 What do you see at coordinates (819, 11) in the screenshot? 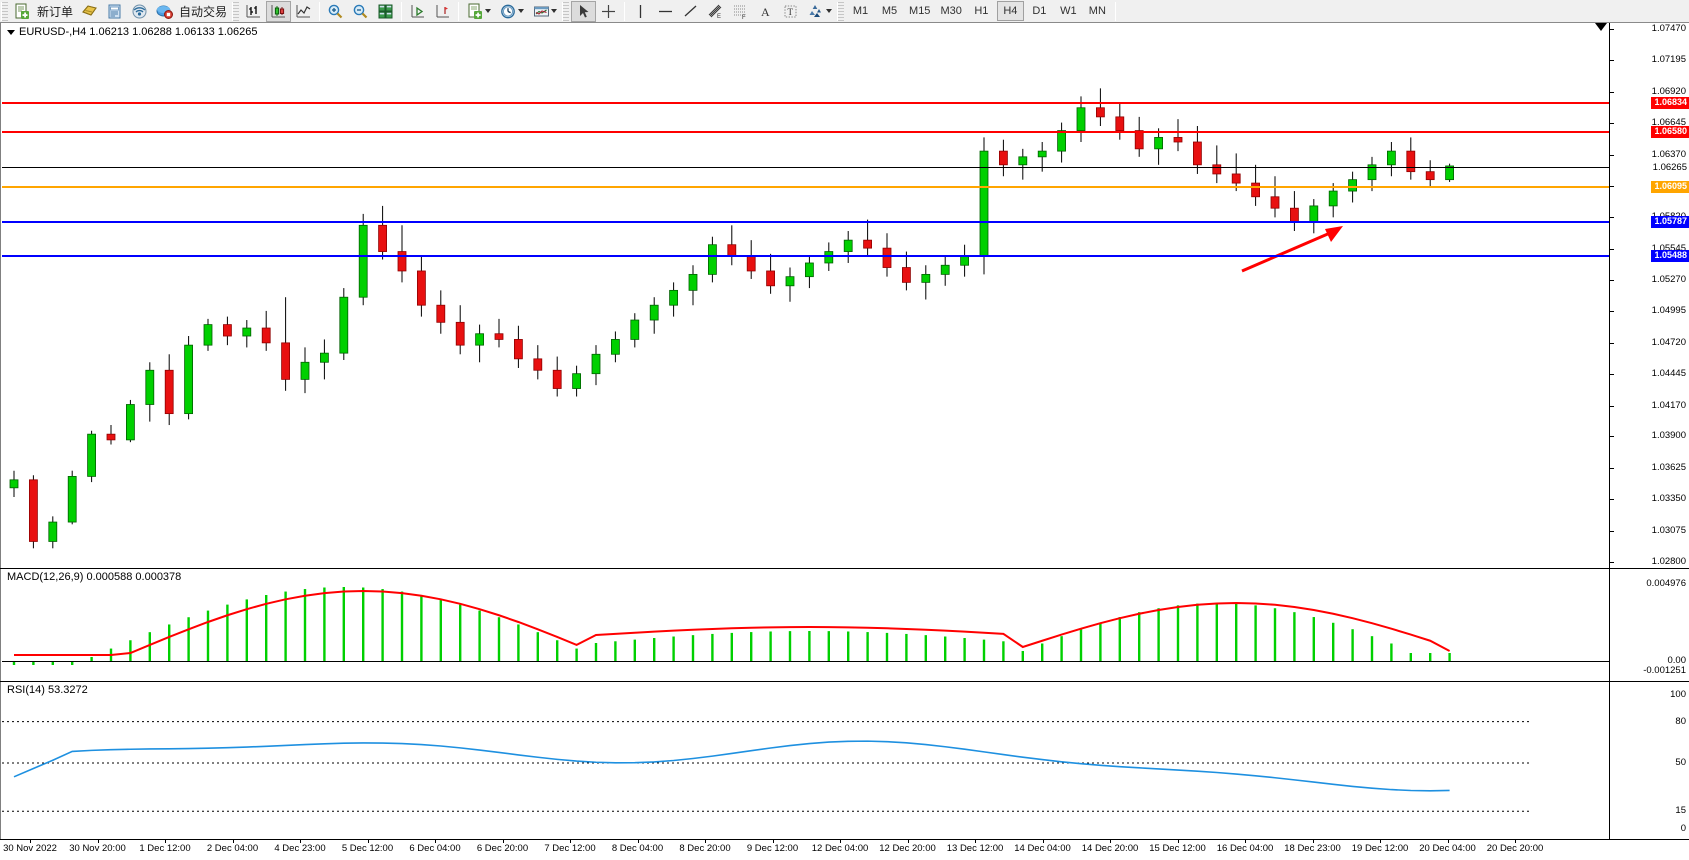
I see `arrows-button` at bounding box center [819, 11].